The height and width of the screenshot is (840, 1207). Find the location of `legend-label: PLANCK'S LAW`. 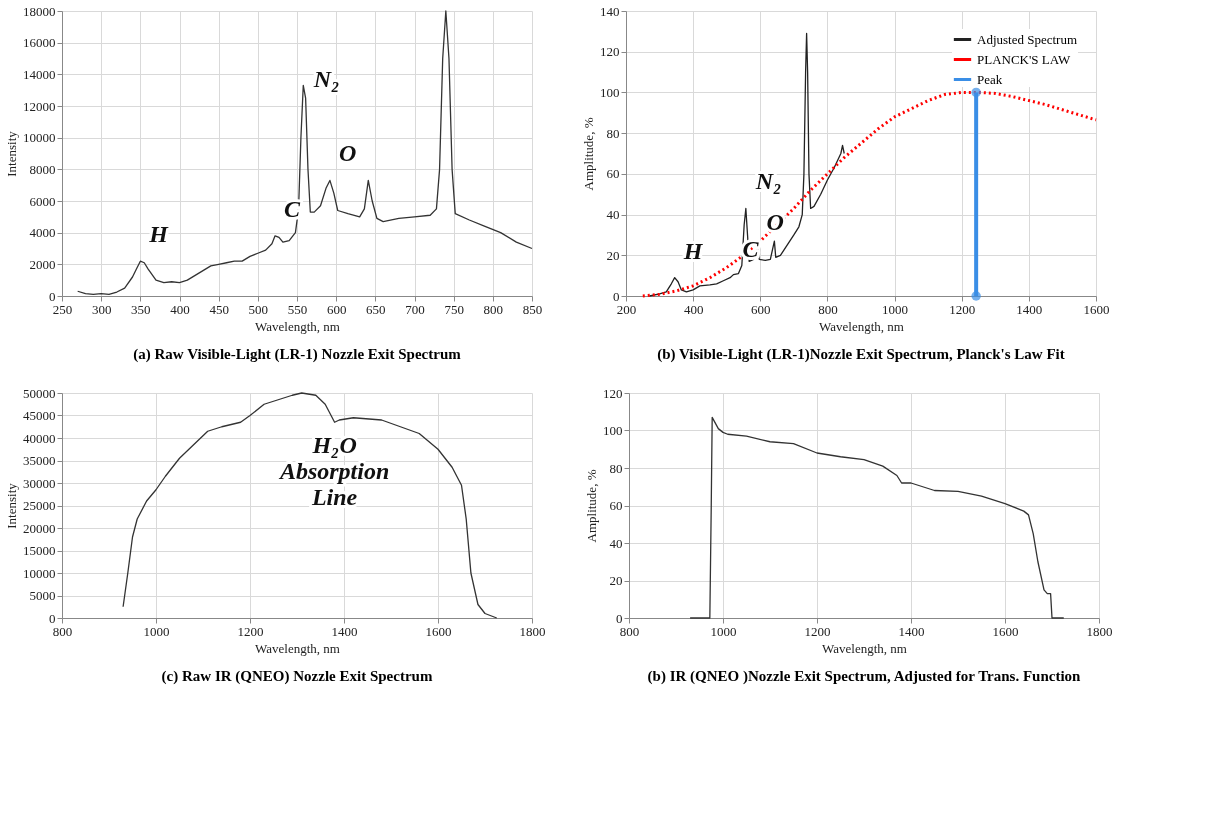

legend-label: PLANCK'S LAW is located at coordinates (1024, 59).